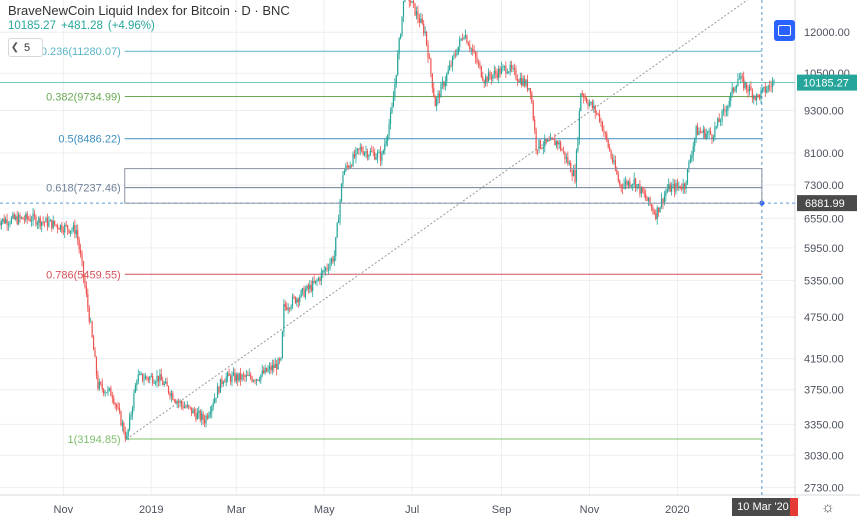 This screenshot has width=860, height=519. Describe the element at coordinates (824, 154) in the screenshot. I see `y-tick-label: 8100.00` at that location.